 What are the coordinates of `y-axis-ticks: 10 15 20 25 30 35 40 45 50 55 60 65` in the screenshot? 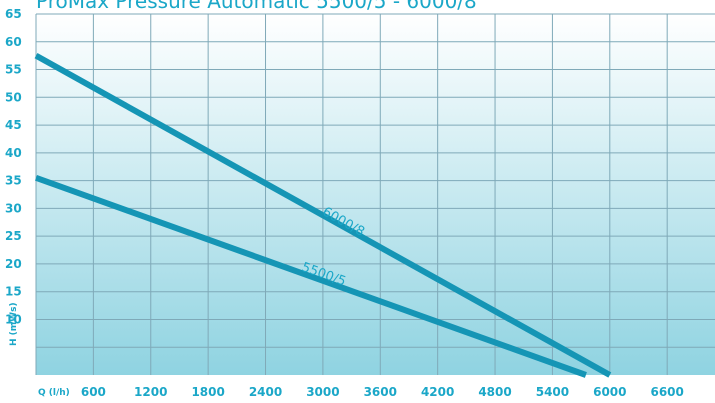 It's located at (13, 166).